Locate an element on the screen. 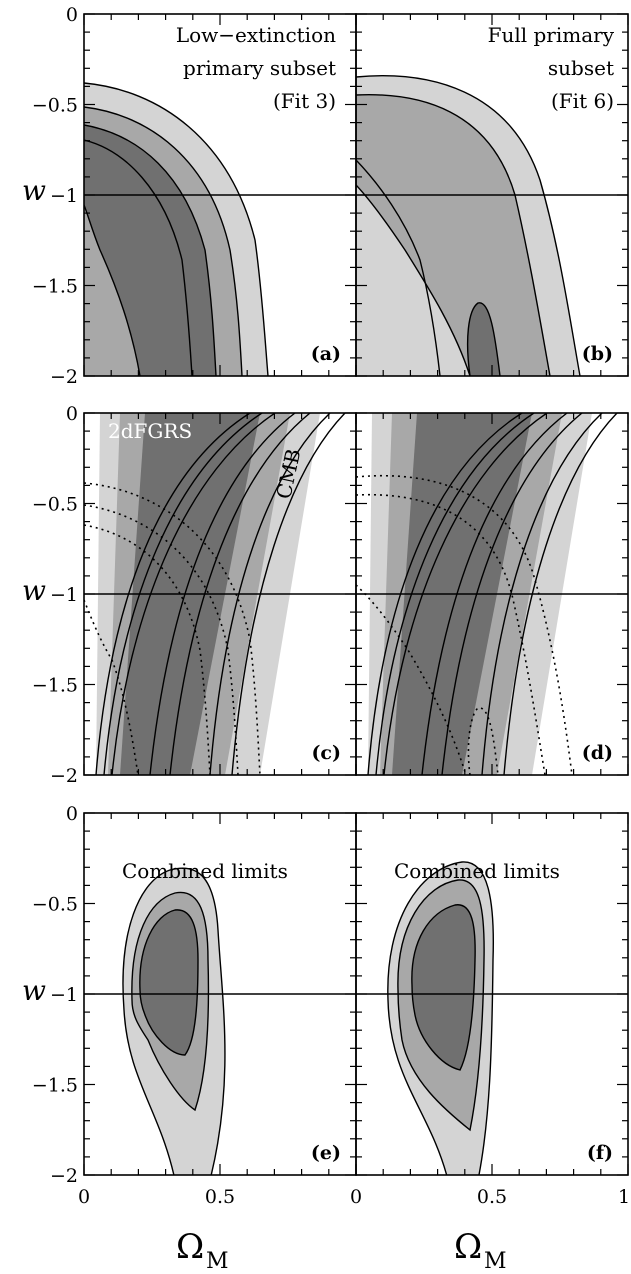 The width and height of the screenshot is (631, 1274). y-axis-label-middle: w is located at coordinates (34, 590).